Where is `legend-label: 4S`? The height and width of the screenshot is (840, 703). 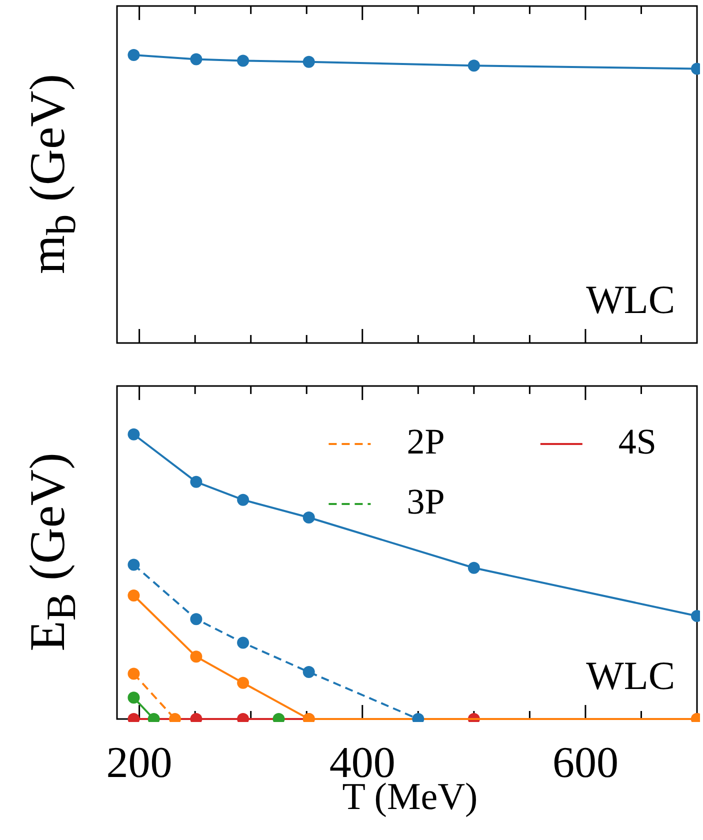 legend-label: 4S is located at coordinates (637, 441).